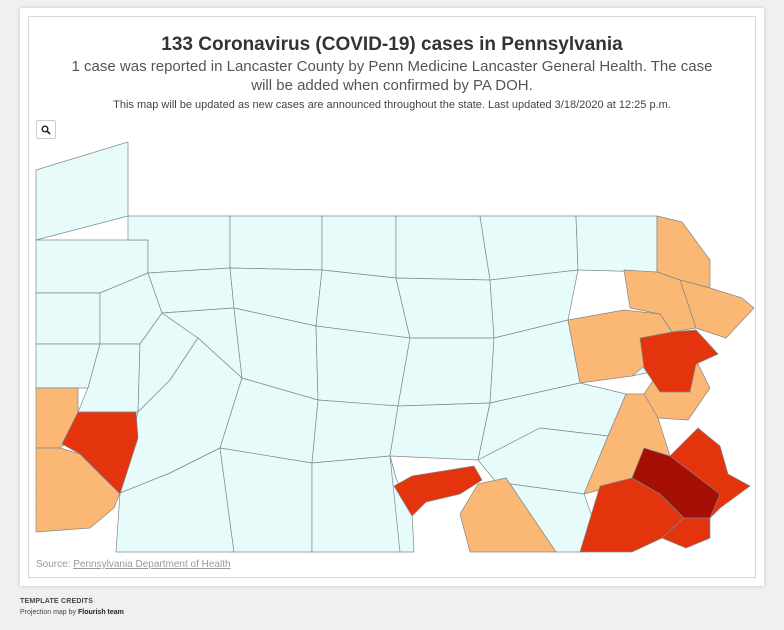 This screenshot has width=784, height=630. Describe the element at coordinates (363, 366) in the screenshot. I see `county-centre` at that location.